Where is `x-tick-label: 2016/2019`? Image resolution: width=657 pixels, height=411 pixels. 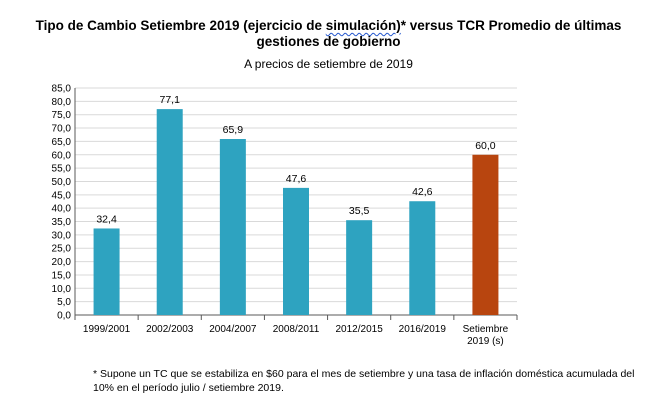
x-tick-label: 2016/2019 is located at coordinates (423, 329).